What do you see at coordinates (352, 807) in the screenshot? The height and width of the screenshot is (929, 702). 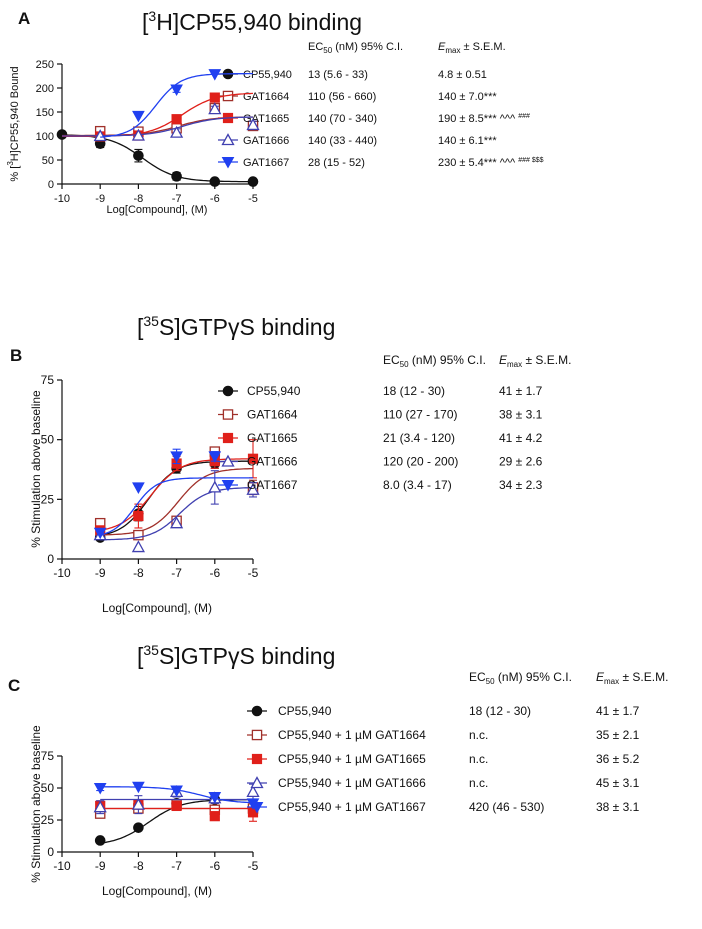 I see `legend-label: CP55,940 + 1 µM GAT1667` at bounding box center [352, 807].